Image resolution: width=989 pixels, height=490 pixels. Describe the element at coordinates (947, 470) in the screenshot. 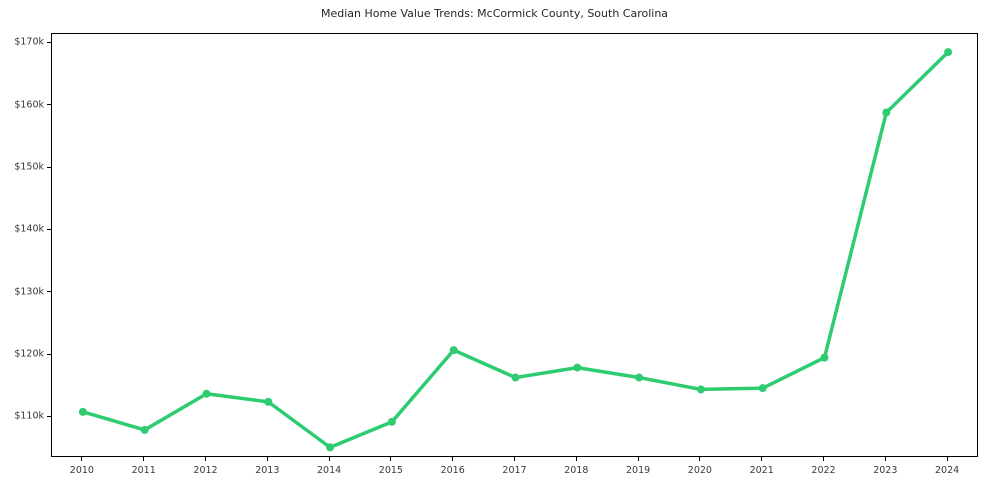

I see `x-tick-label: 2024` at that location.